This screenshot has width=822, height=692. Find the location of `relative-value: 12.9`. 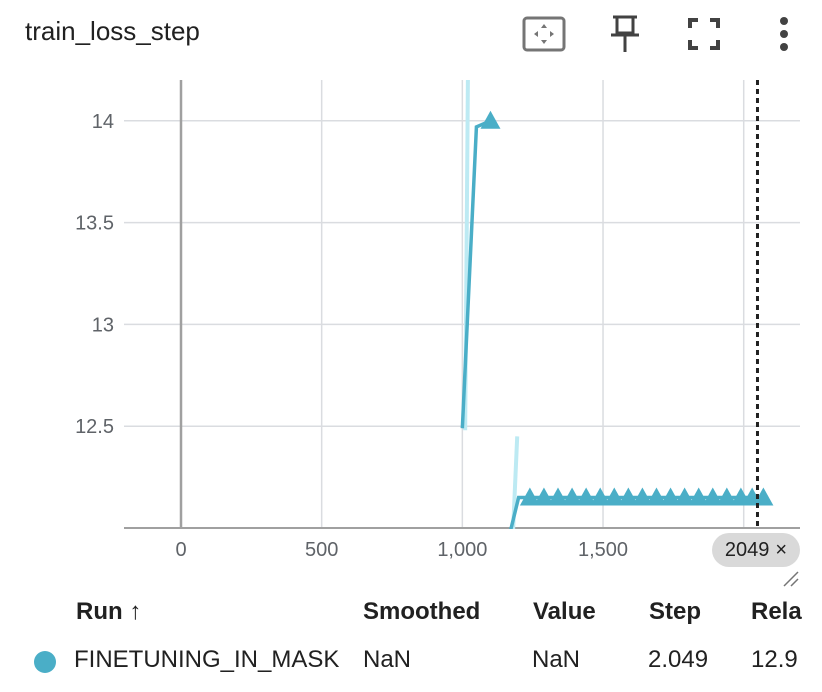

relative-value: 12.9 is located at coordinates (774, 659).